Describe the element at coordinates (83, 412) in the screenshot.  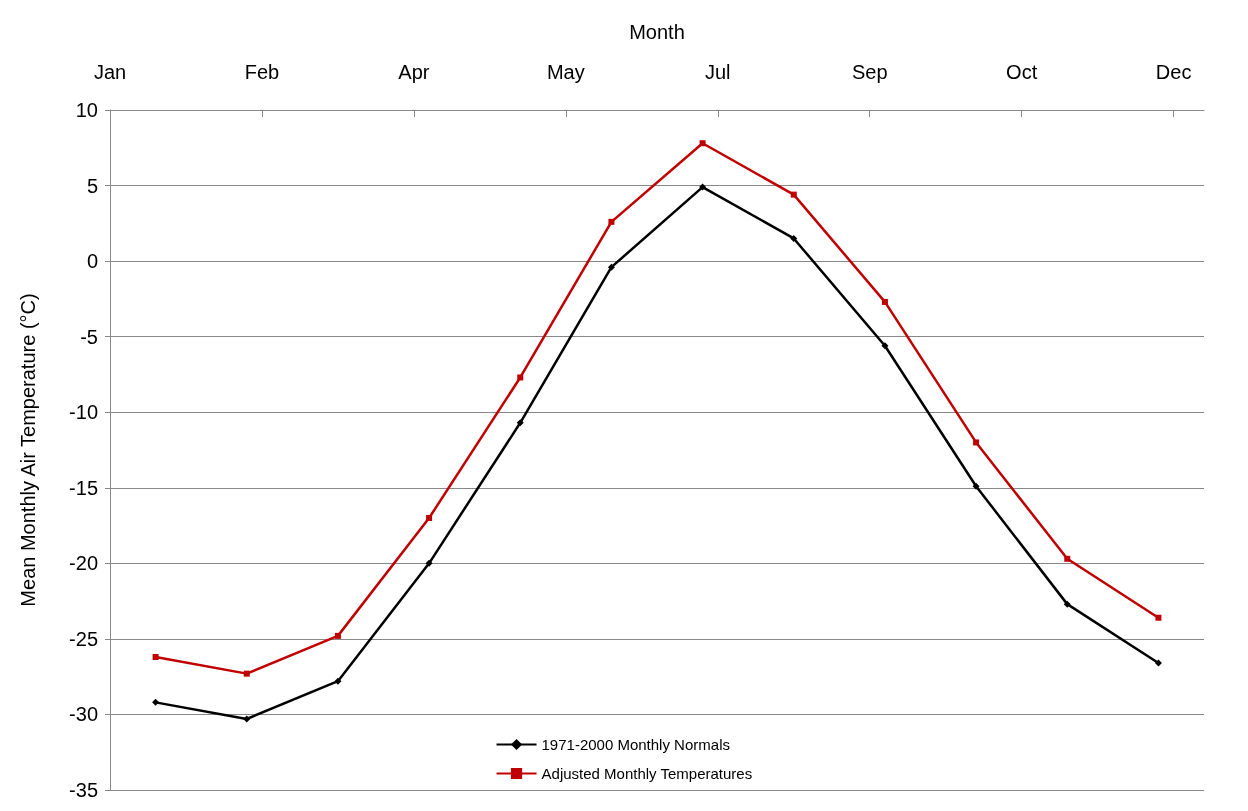
I see `y-tick-label: -10` at that location.